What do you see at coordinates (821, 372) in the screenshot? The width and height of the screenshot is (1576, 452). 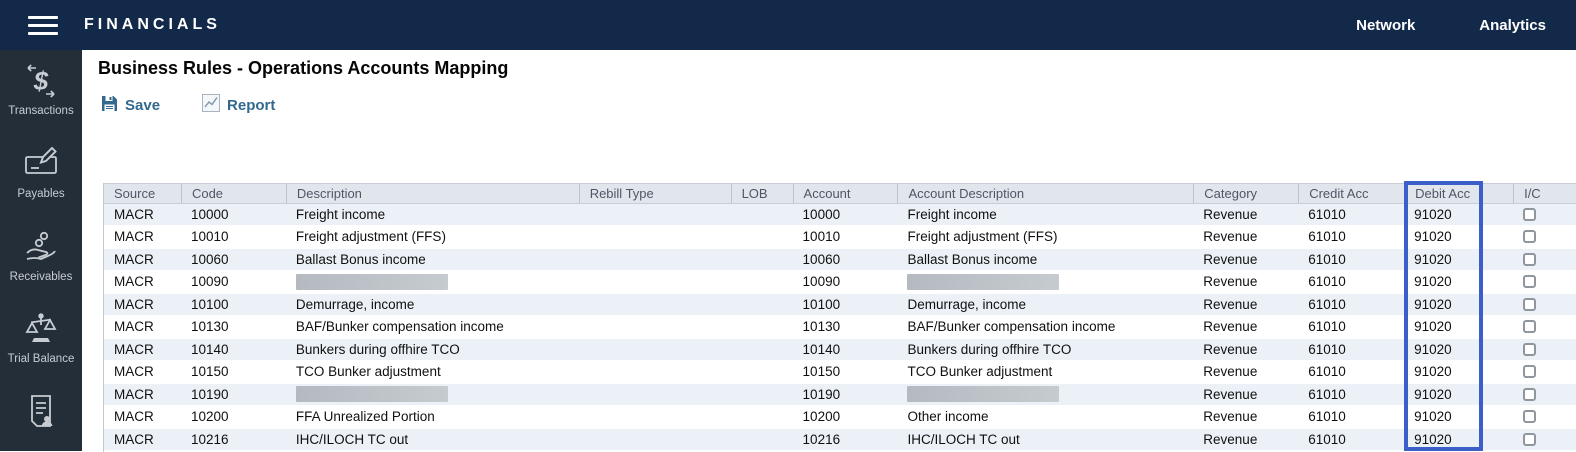 I see `cell-account: 10150` at bounding box center [821, 372].